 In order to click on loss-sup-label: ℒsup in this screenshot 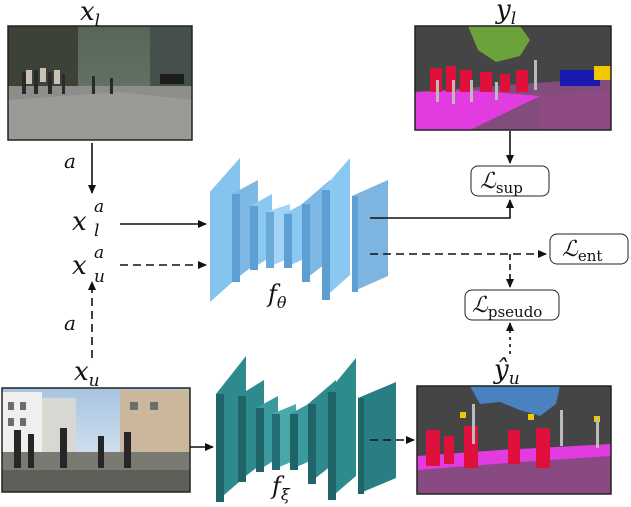, I will do `click(501, 183)`.